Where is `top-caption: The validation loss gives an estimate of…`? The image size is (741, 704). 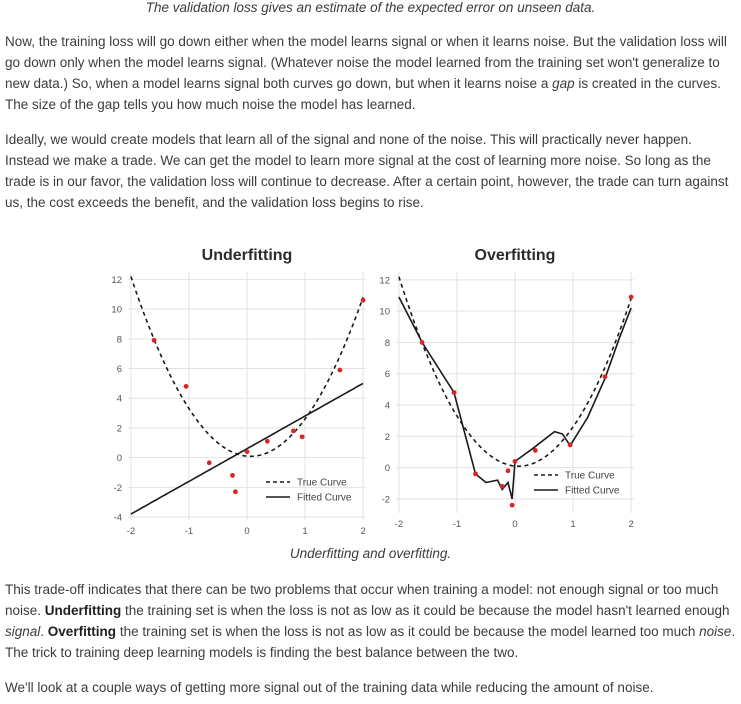 top-caption: The validation loss gives an estimate of… is located at coordinates (370, 7).